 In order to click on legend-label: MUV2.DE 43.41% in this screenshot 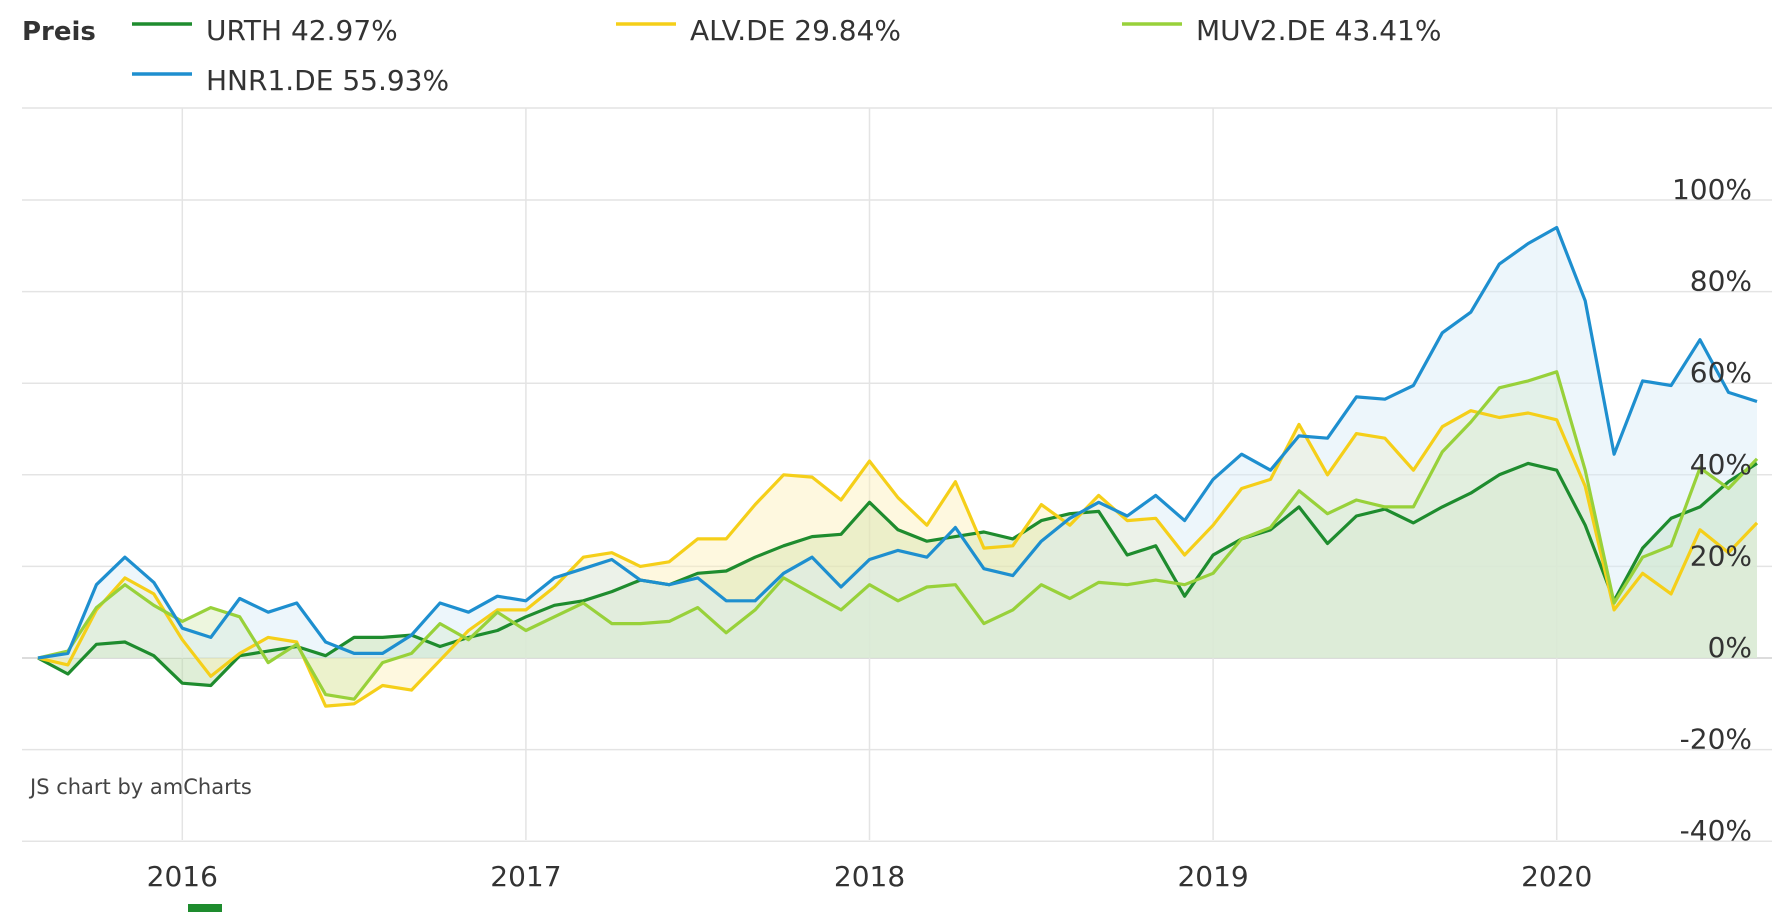, I will do `click(1318, 30)`.